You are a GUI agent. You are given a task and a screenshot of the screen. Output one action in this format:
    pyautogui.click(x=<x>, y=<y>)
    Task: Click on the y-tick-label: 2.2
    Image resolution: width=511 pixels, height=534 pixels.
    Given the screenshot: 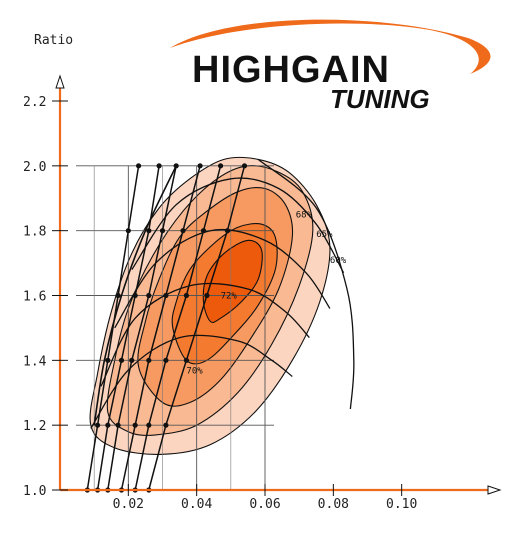 What is the action you would take?
    pyautogui.click(x=34, y=102)
    